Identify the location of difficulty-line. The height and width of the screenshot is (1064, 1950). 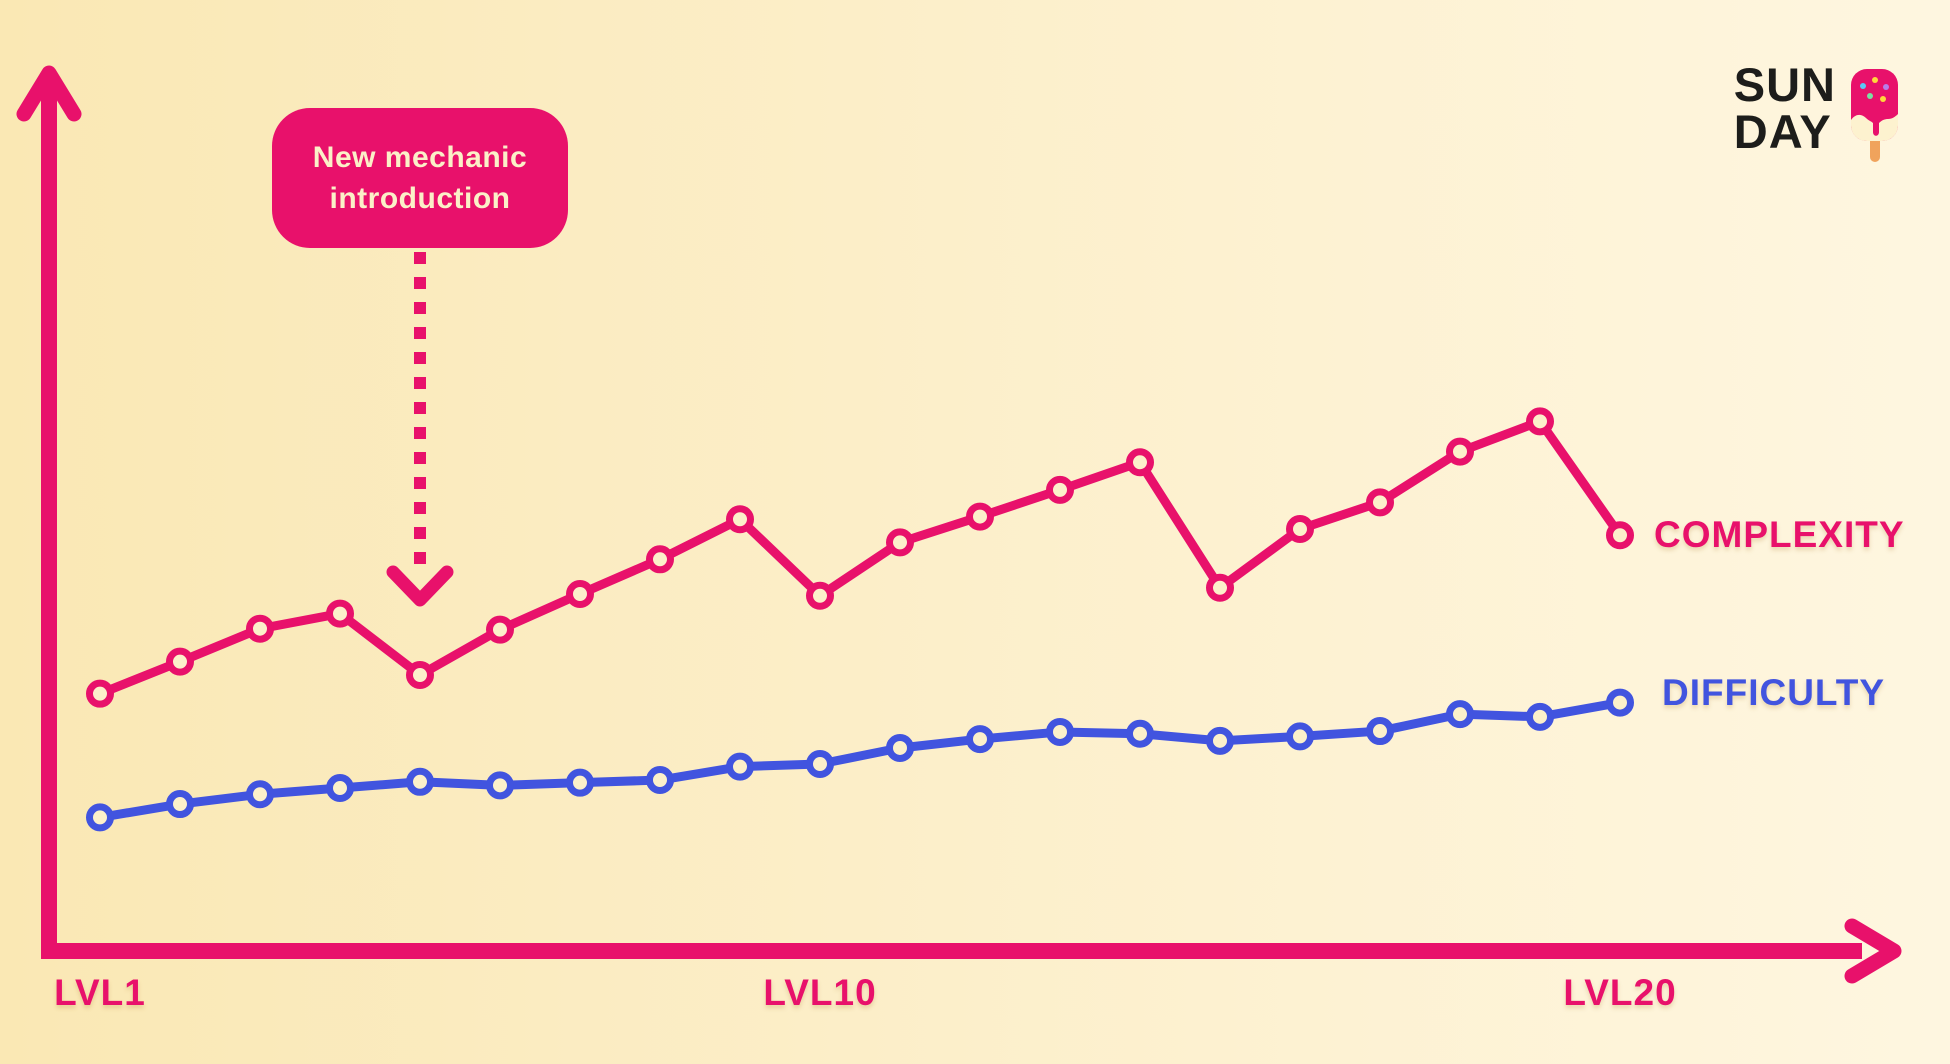
(860, 760).